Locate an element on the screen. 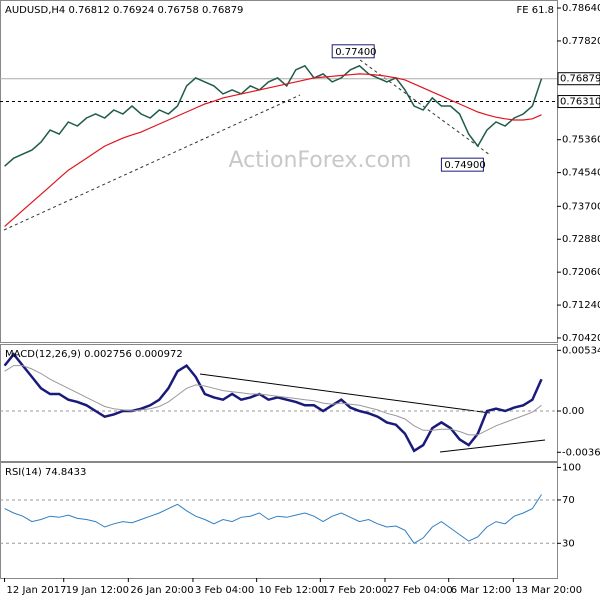  annotation-label: 0.74900 is located at coordinates (464, 165).